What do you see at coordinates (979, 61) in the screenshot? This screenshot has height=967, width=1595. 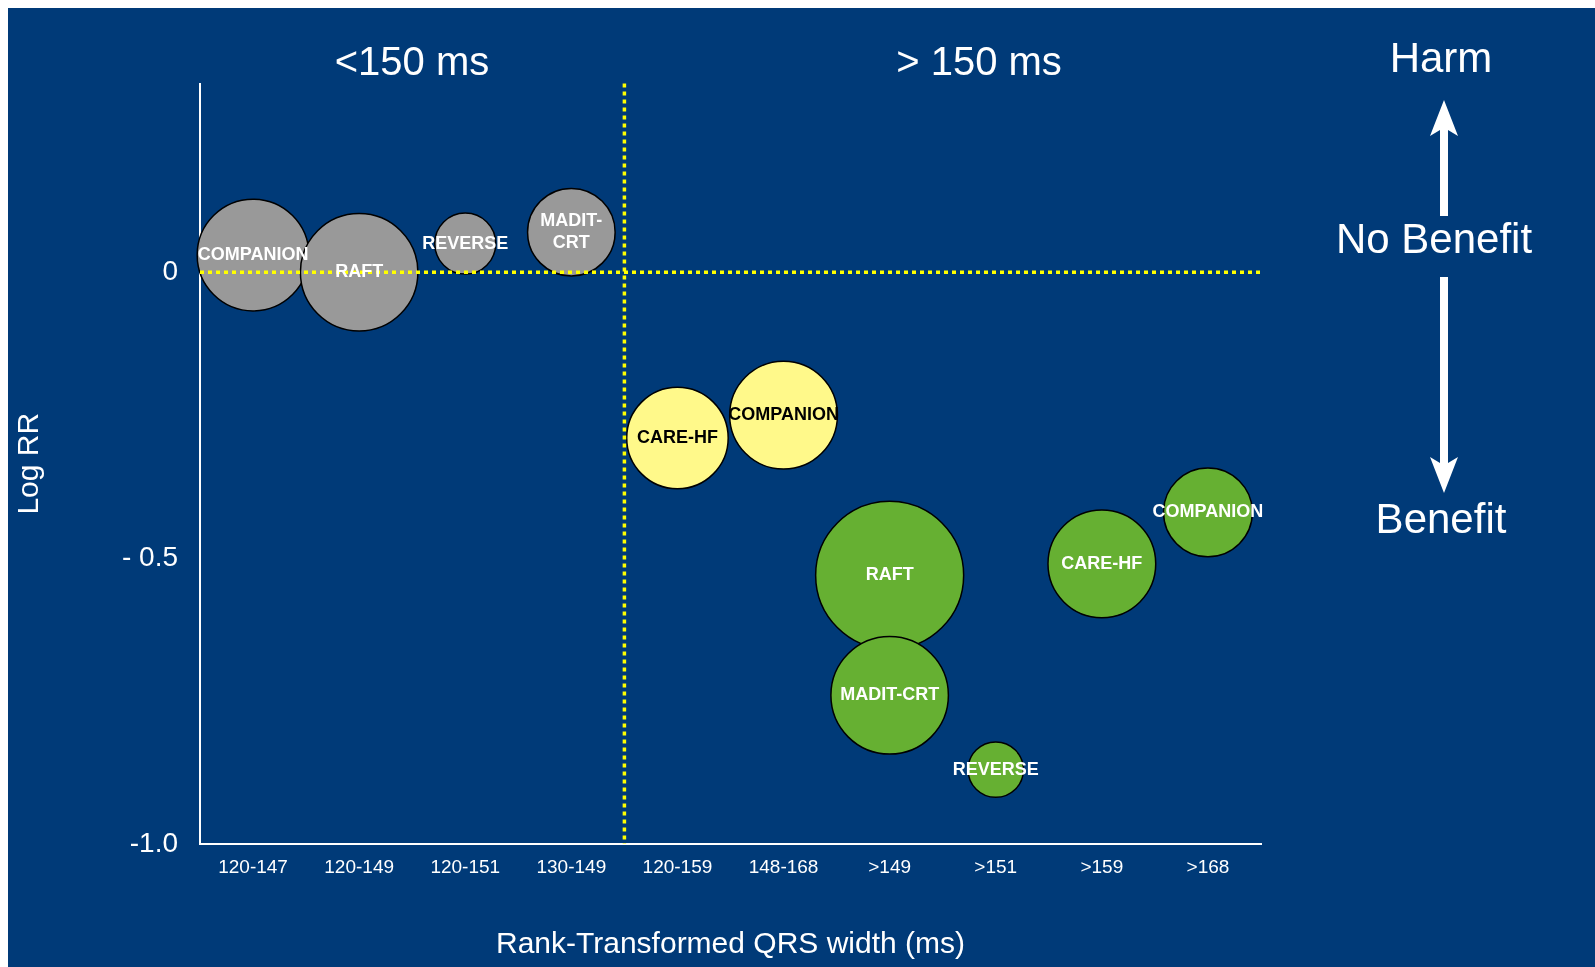 I see `text: > 150 ms` at bounding box center [979, 61].